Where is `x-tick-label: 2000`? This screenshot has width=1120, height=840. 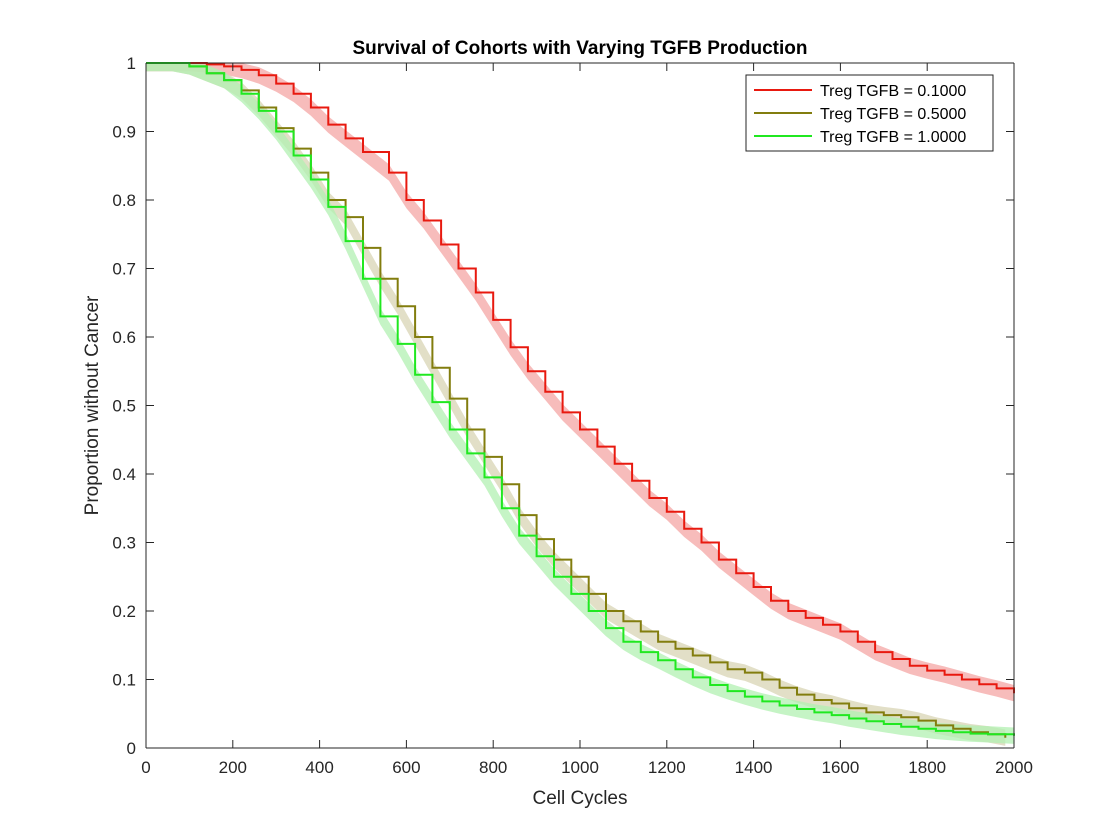
x-tick-label: 2000 is located at coordinates (1014, 767).